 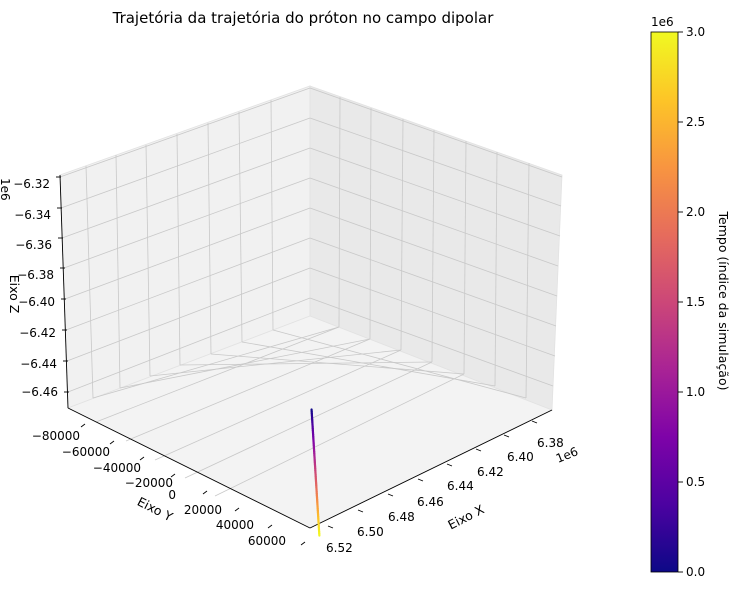 What do you see at coordinates (370, 532) in the screenshot?
I see `x-tick-label: 6.50` at bounding box center [370, 532].